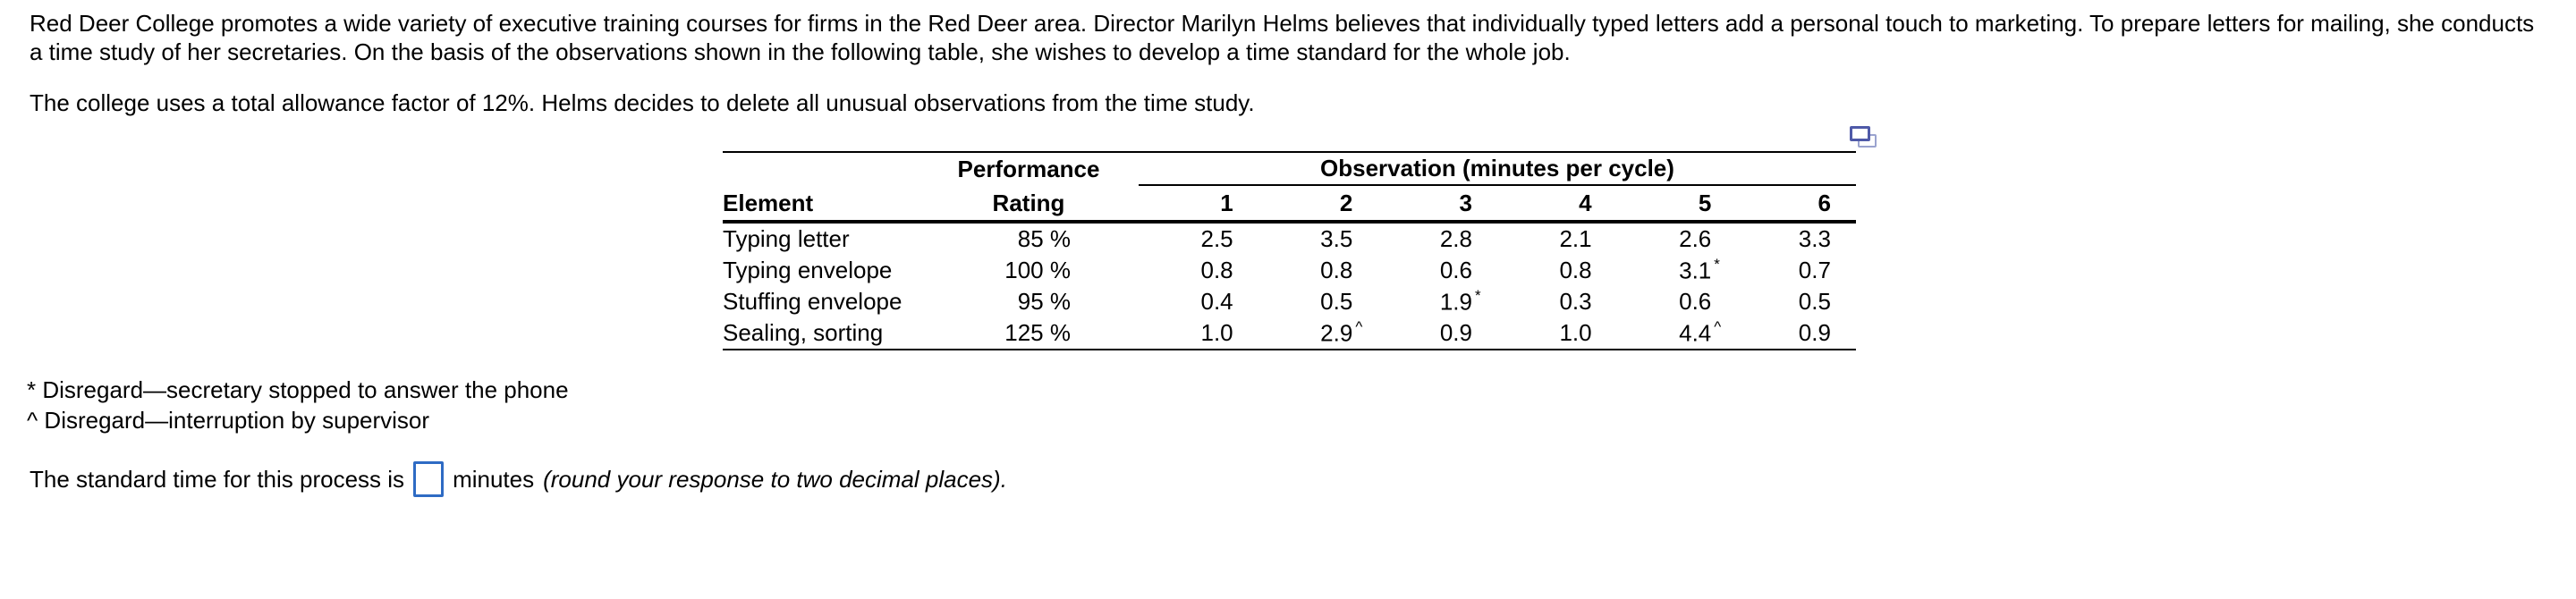  What do you see at coordinates (1336, 333) in the screenshot?
I see `observation-value: 2.9` at bounding box center [1336, 333].